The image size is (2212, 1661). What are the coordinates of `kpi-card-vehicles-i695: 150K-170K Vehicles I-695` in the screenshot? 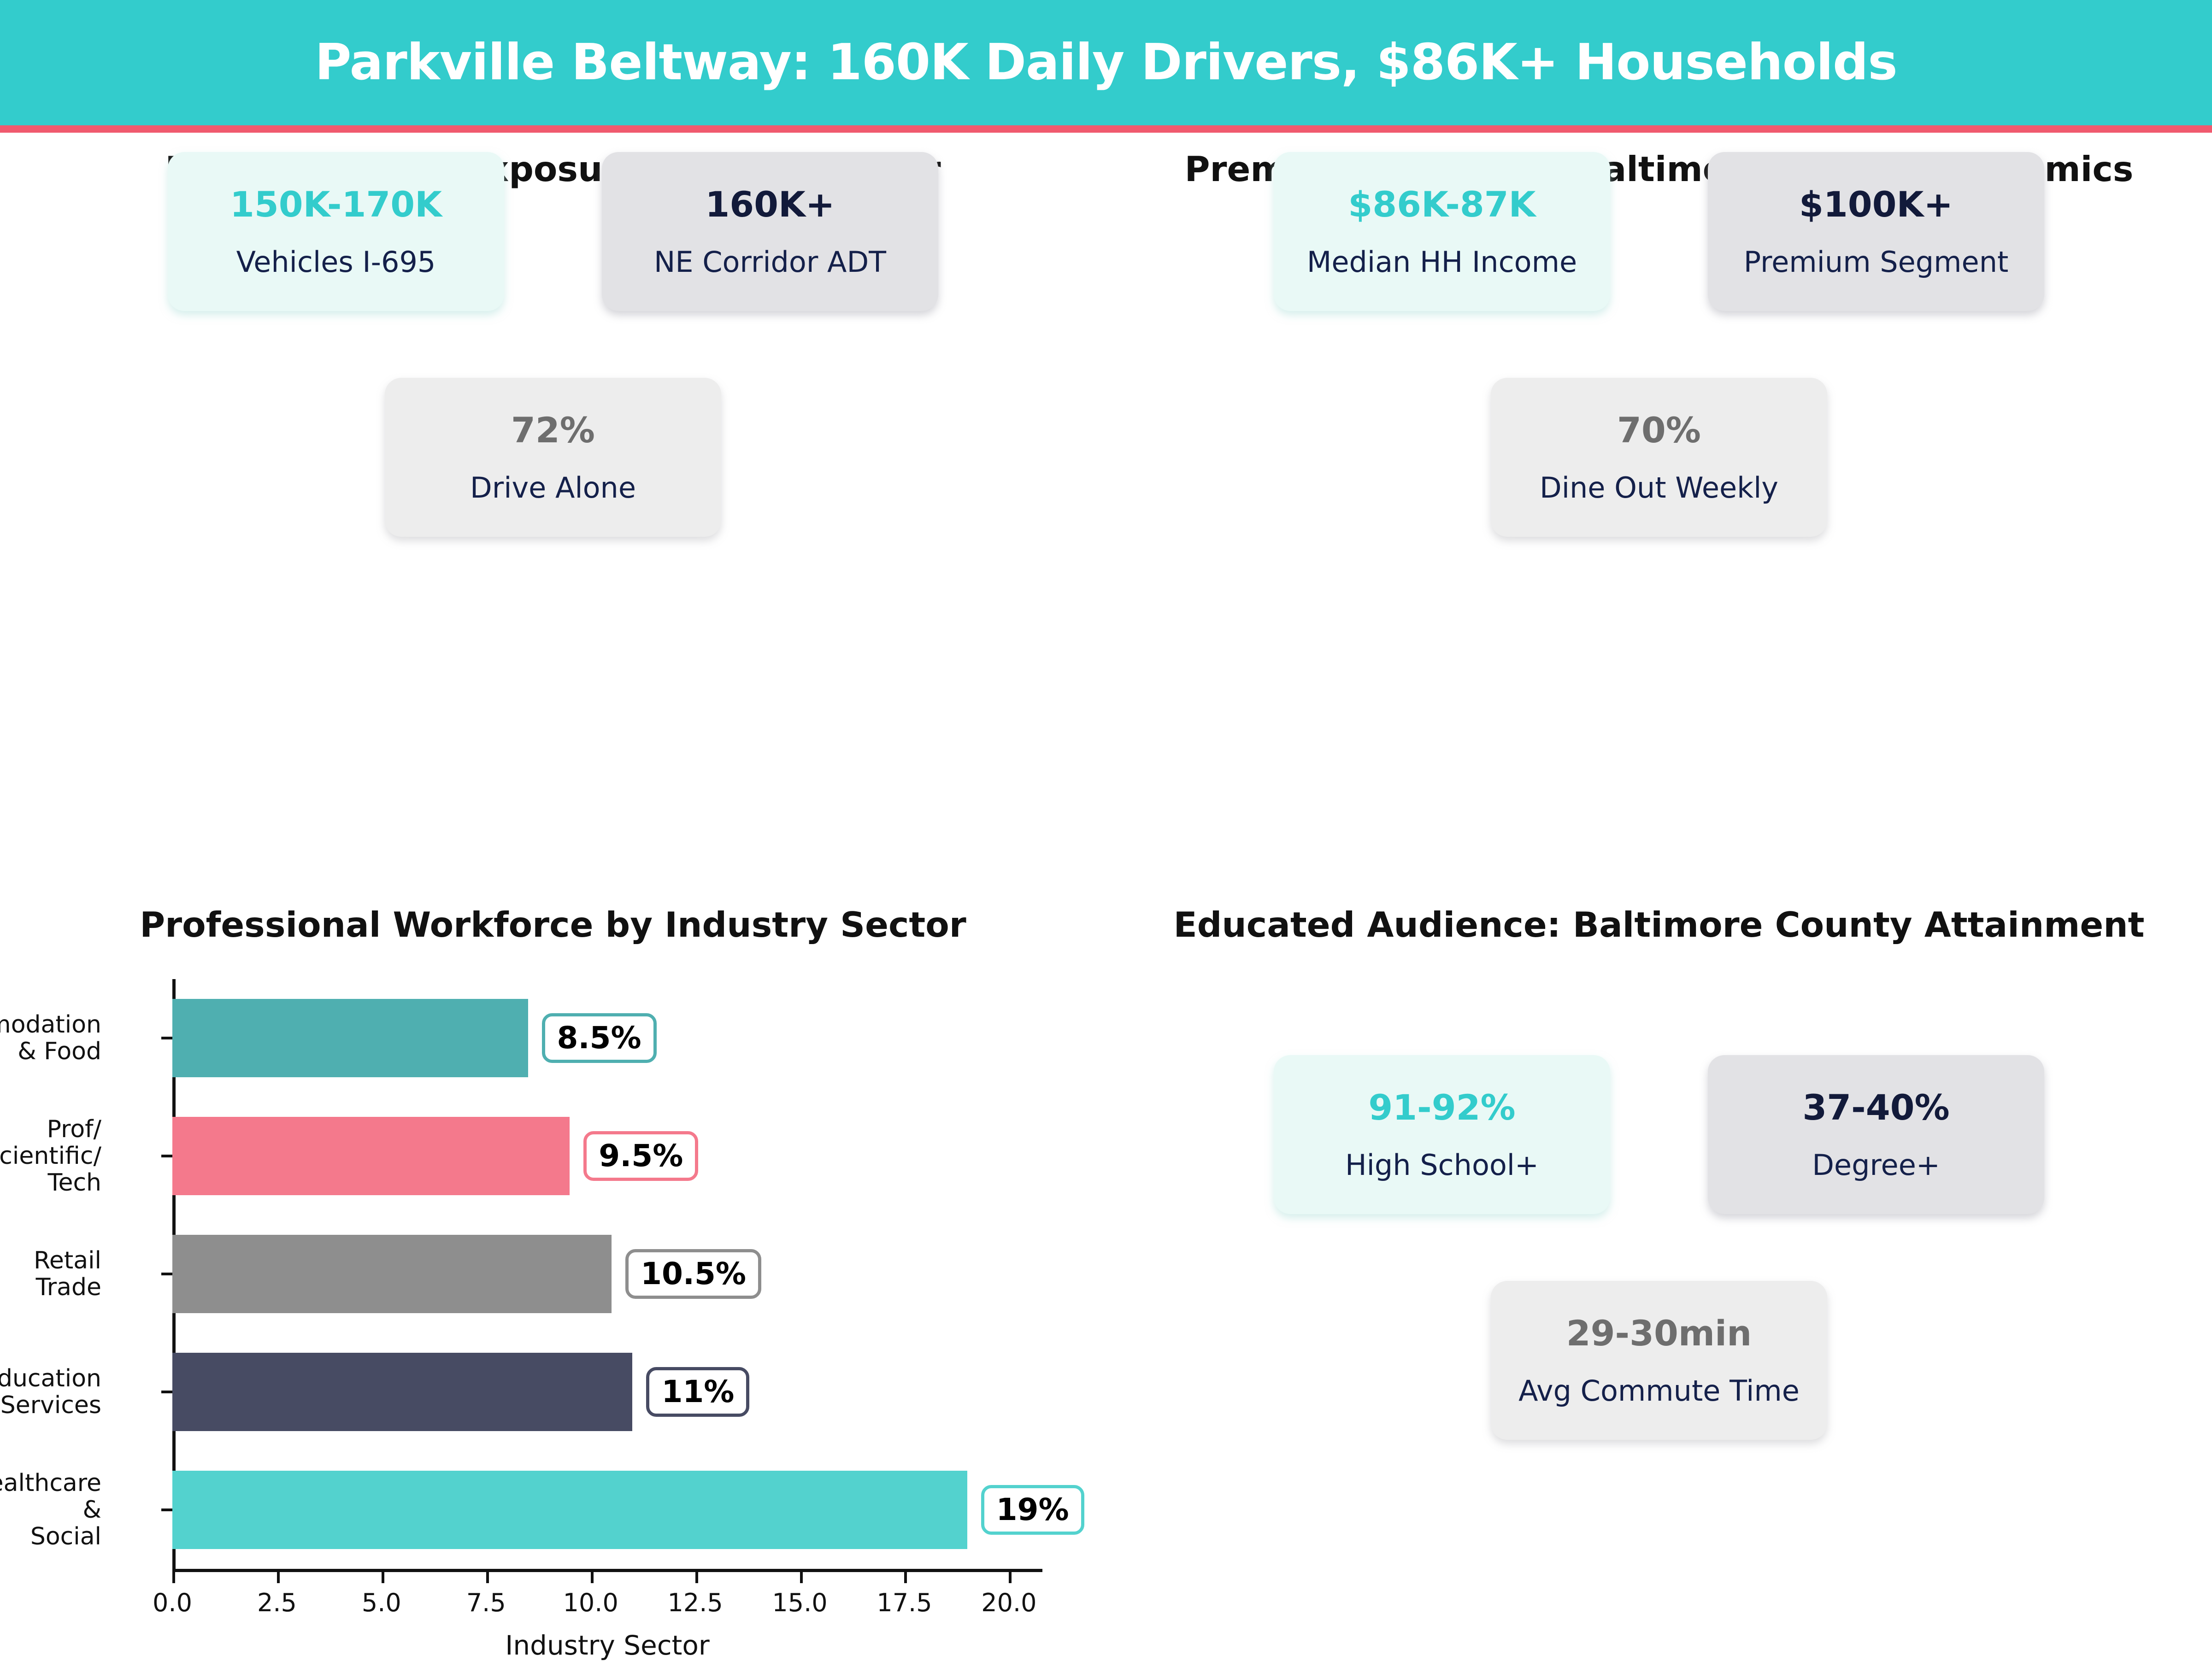 It's located at (336, 231).